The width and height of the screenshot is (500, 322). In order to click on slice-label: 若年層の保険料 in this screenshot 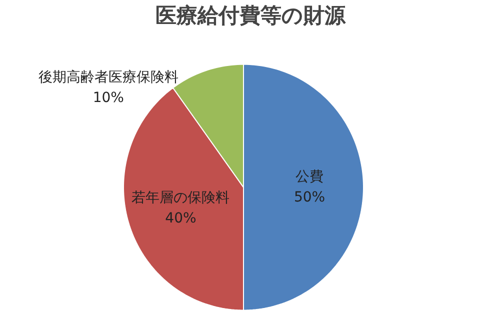, I will do `click(181, 198)`.